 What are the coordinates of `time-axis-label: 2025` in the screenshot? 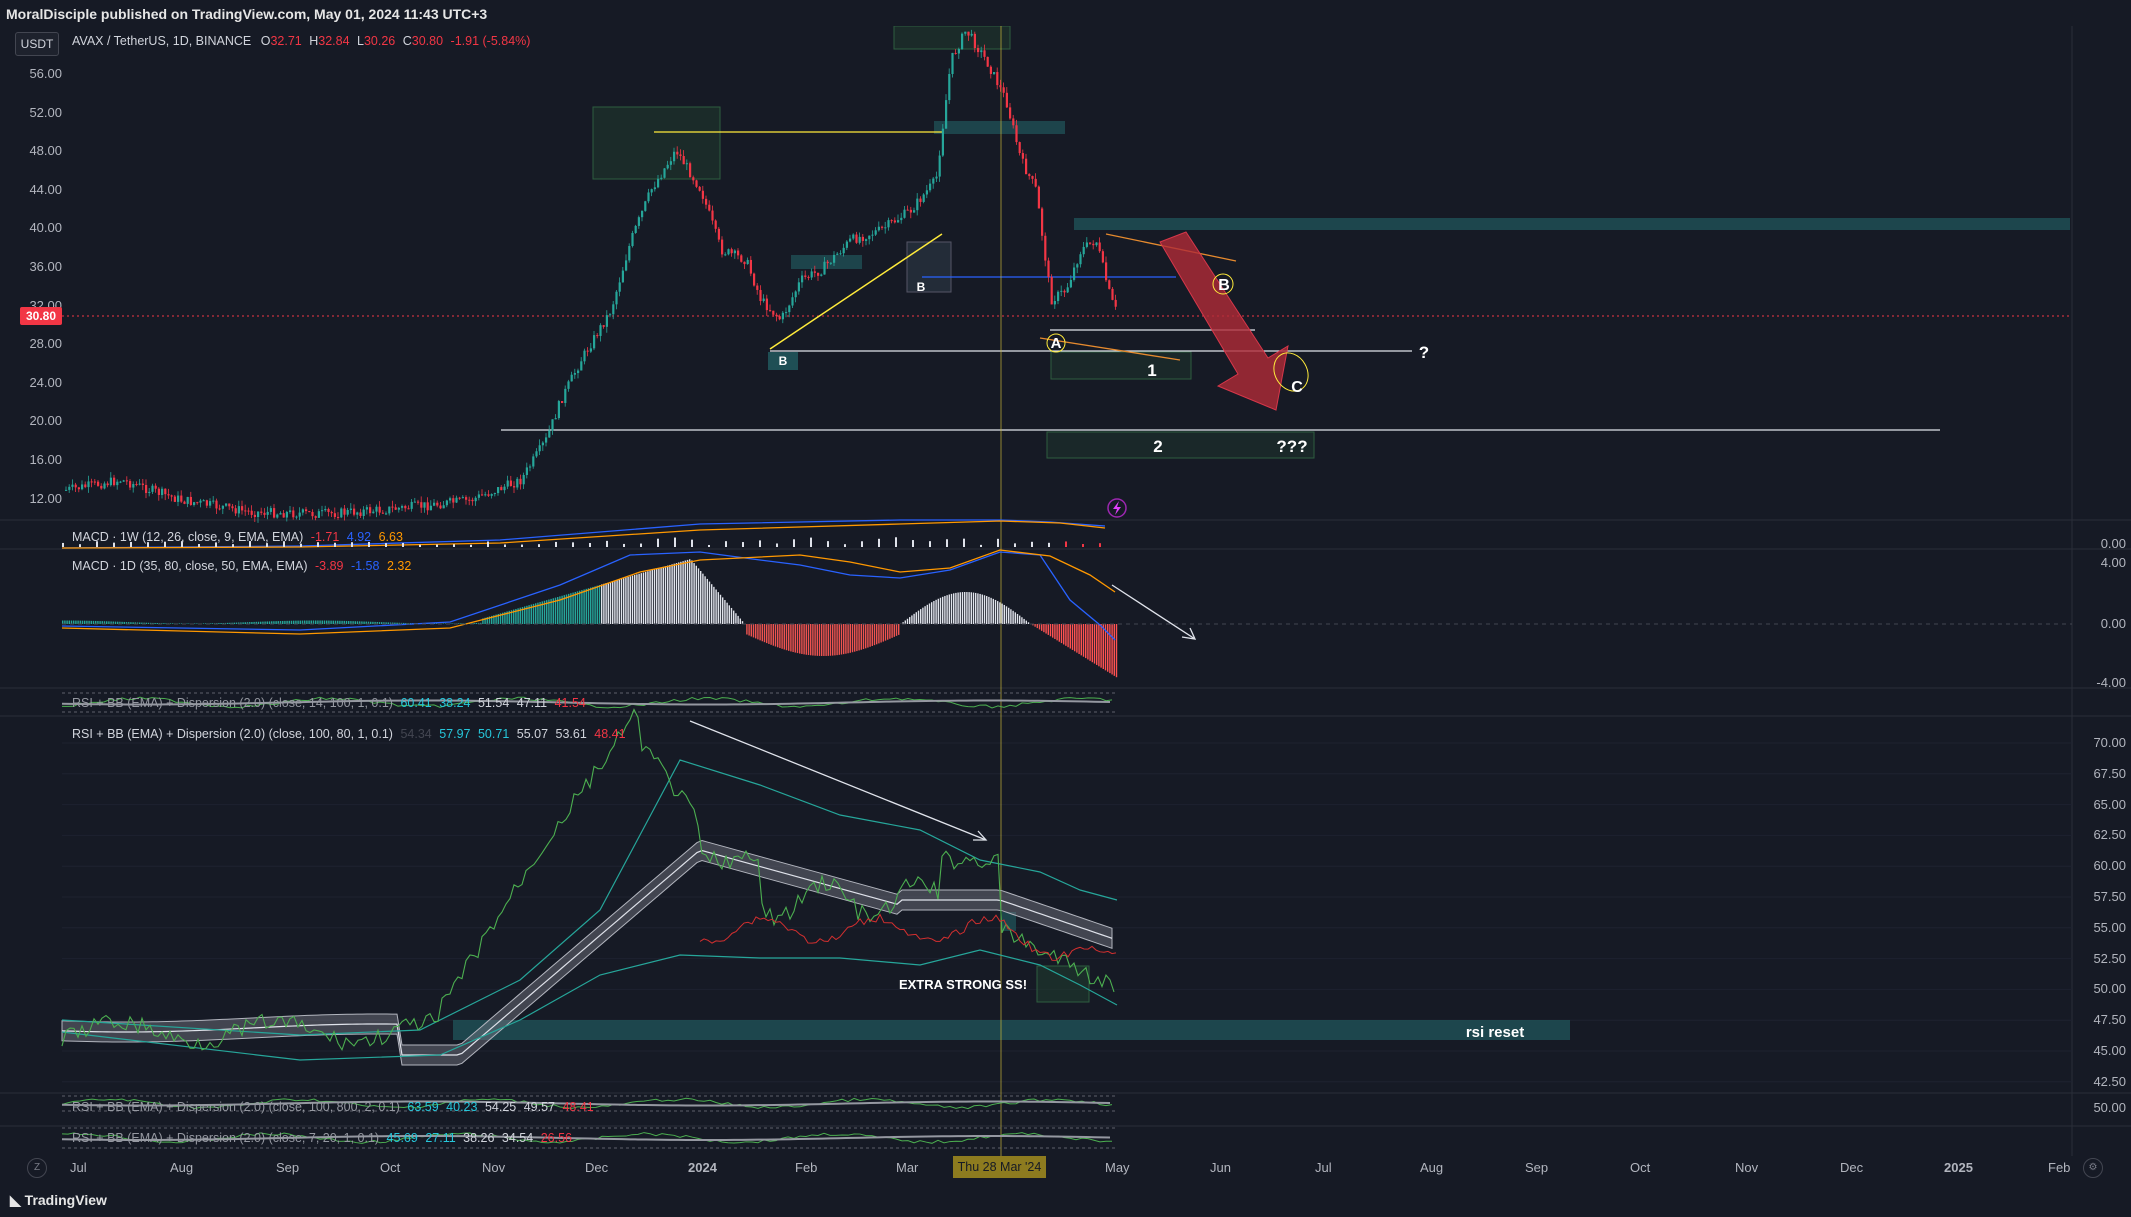 It's located at (1958, 1167).